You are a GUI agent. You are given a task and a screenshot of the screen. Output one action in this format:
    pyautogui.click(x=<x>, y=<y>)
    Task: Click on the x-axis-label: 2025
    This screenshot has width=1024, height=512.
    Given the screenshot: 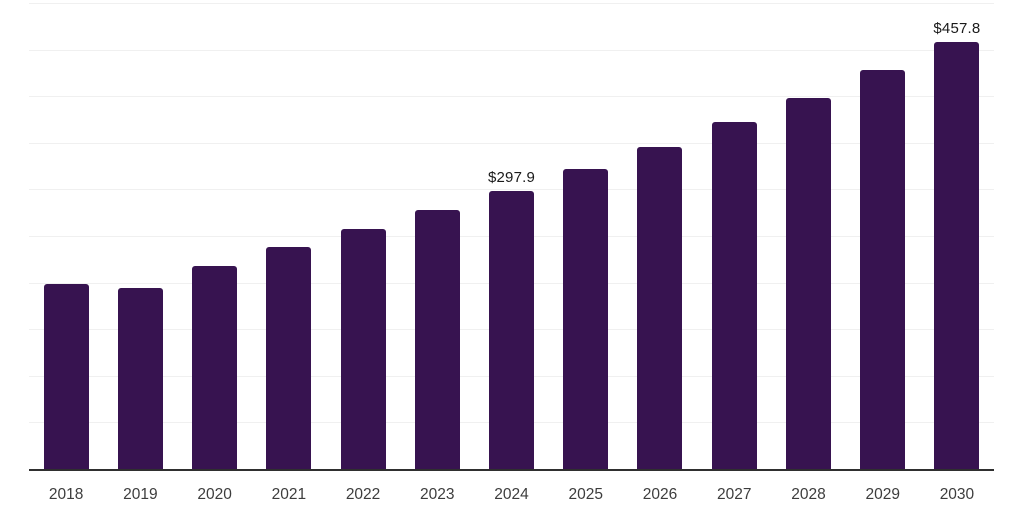 What is the action you would take?
    pyautogui.click(x=585, y=494)
    